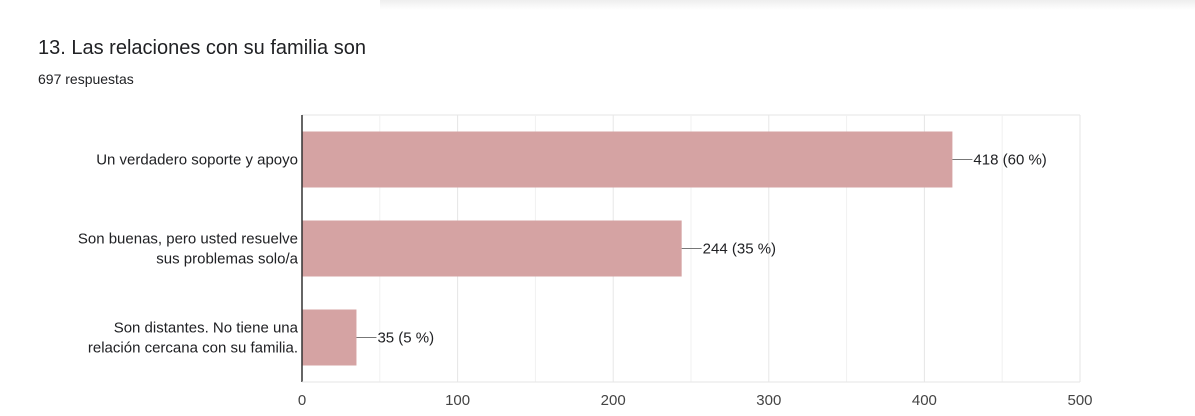 The width and height of the screenshot is (1195, 416). I want to click on x-tick-label: 400, so click(924, 400).